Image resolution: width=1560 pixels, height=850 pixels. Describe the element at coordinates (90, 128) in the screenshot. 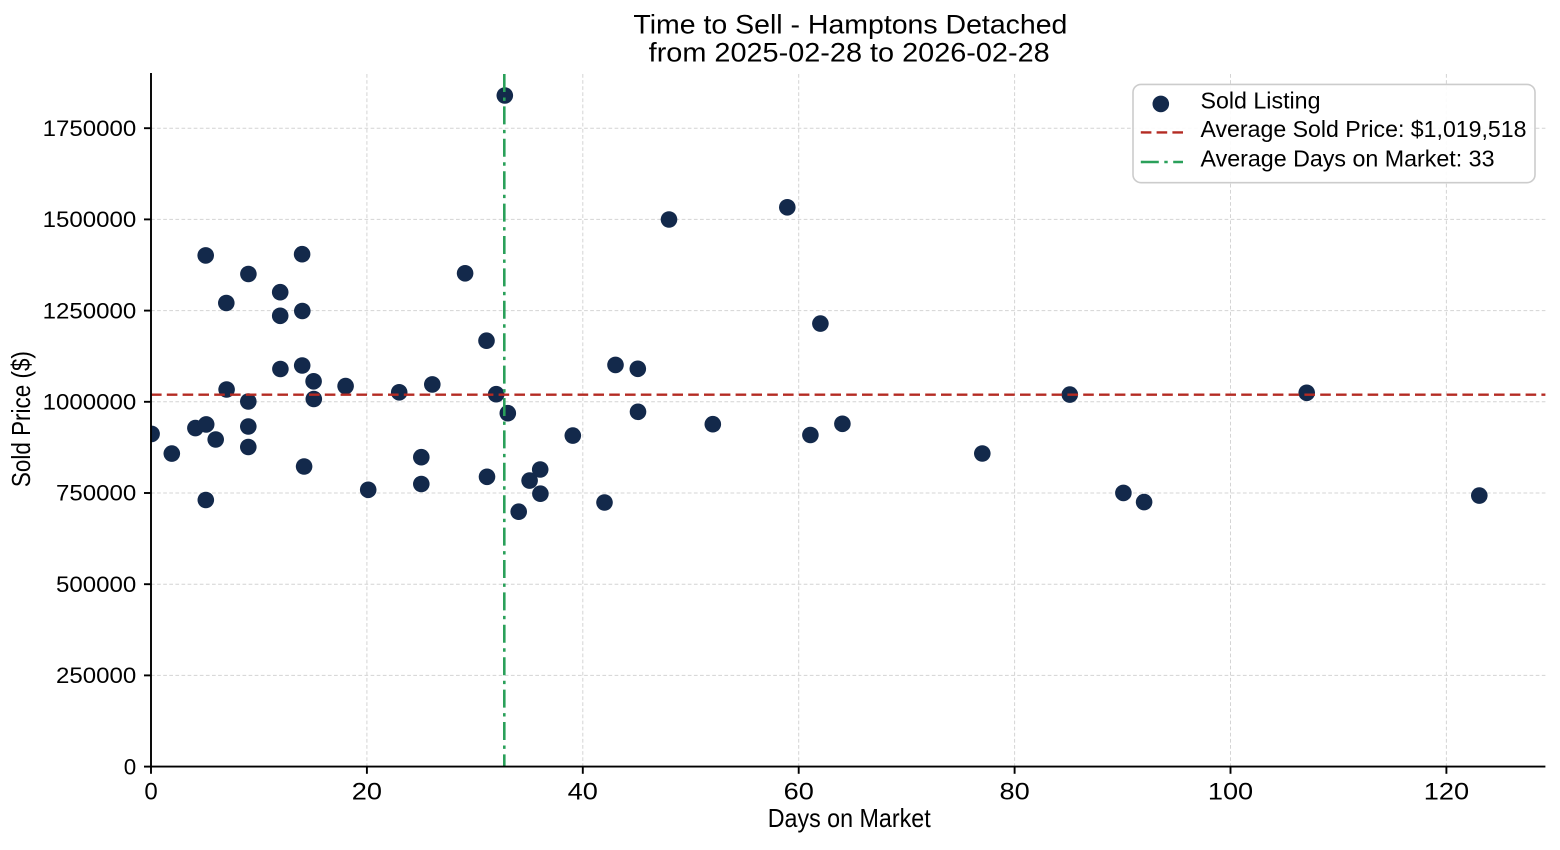

I see `svg-text: 1750000` at that location.